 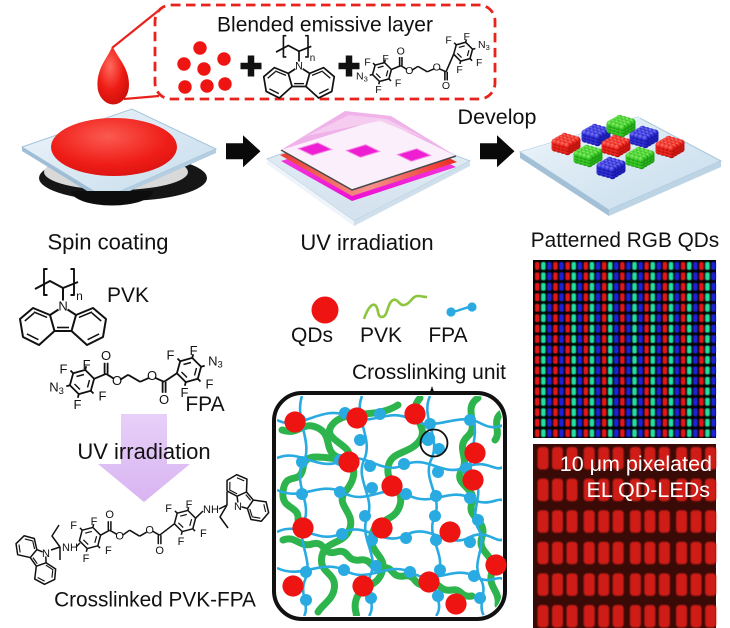 I want to click on svg-text: Patterned RGB QDs, so click(x=625, y=240).